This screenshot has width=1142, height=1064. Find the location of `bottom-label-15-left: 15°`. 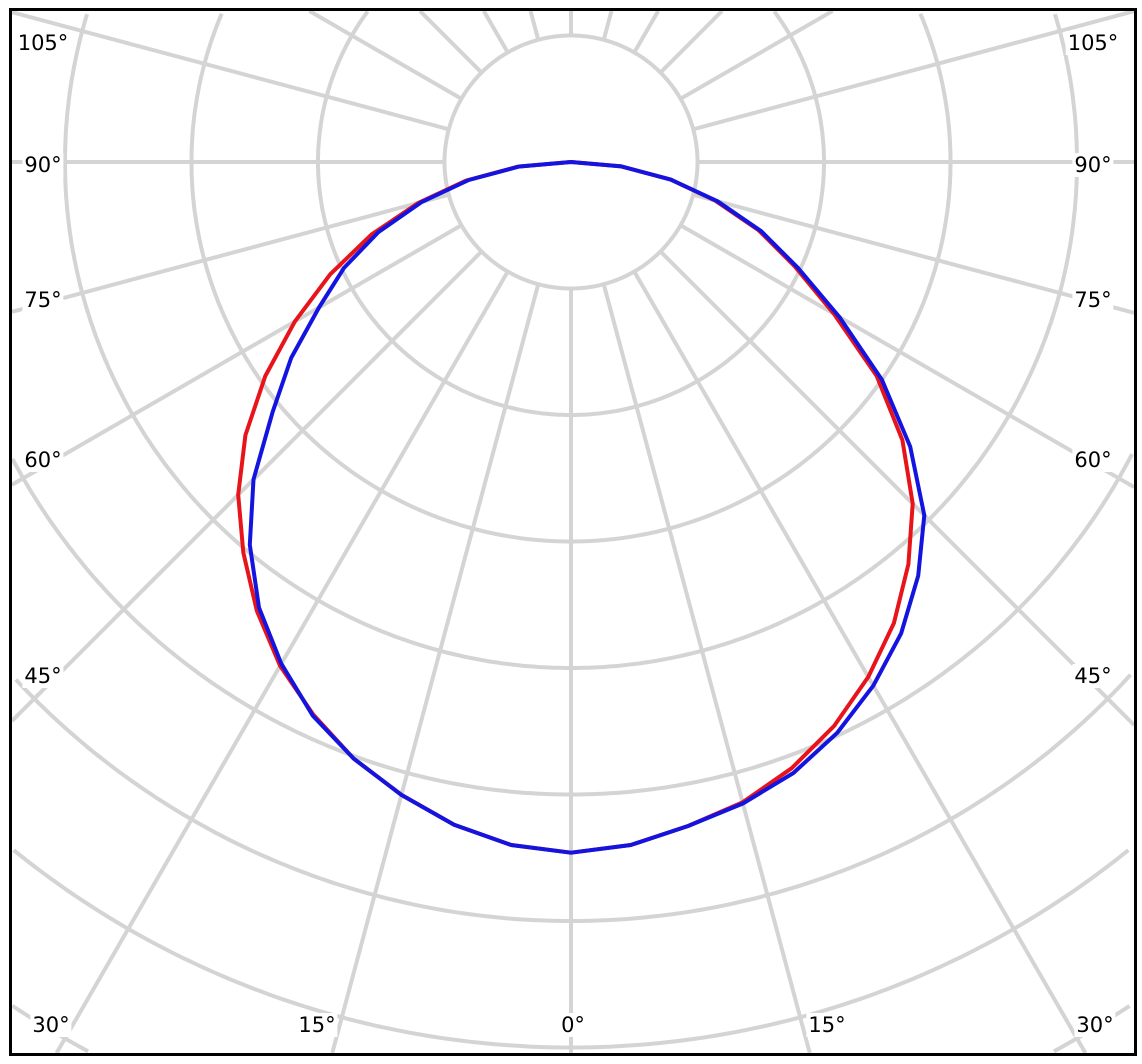

bottom-label-15-left: 15° is located at coordinates (317, 1025).